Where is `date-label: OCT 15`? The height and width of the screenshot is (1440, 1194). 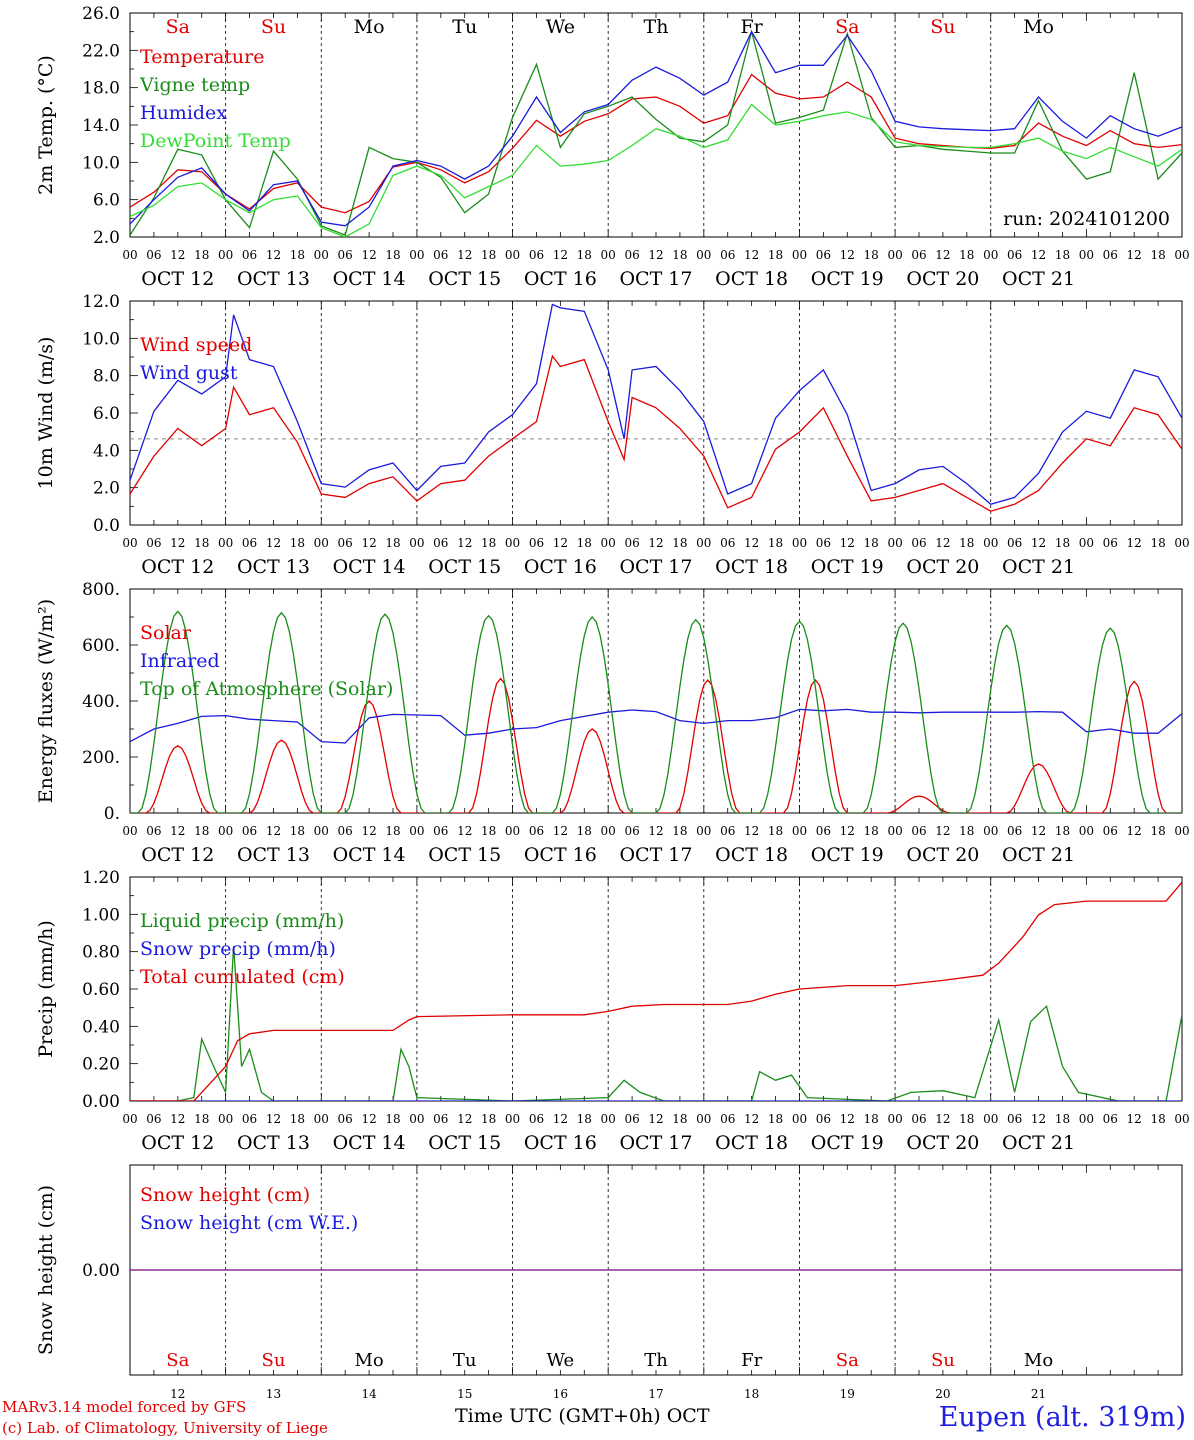
date-label: OCT 15 is located at coordinates (464, 1143).